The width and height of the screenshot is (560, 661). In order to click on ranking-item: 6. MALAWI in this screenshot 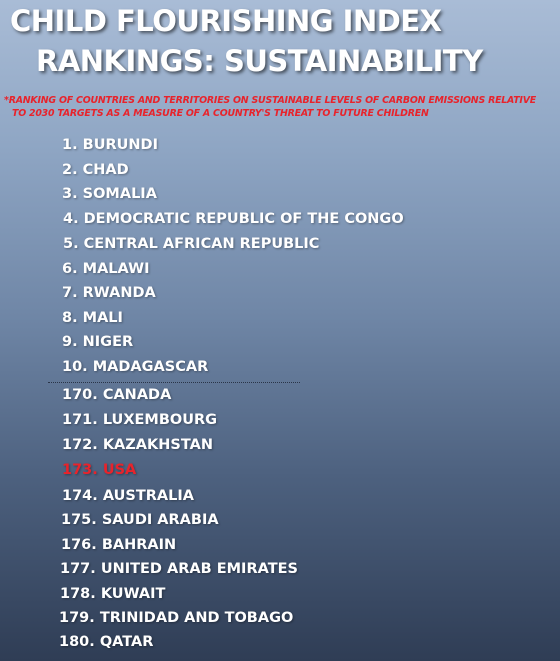, I will do `click(106, 269)`.